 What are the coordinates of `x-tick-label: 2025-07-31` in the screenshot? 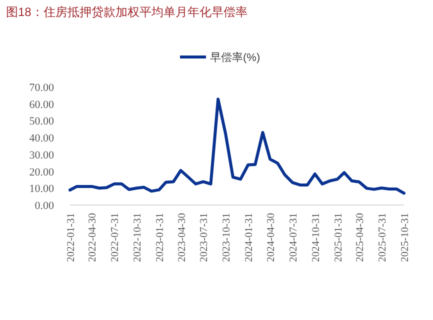 It's located at (383, 237).